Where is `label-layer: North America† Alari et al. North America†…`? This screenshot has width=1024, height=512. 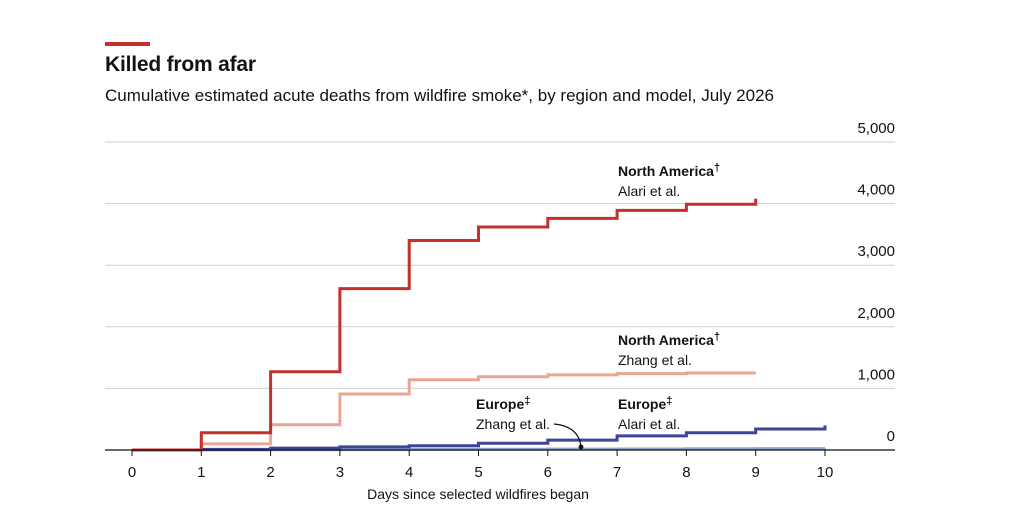 label-layer: North America† Alari et al. North America†… is located at coordinates (598, 306).